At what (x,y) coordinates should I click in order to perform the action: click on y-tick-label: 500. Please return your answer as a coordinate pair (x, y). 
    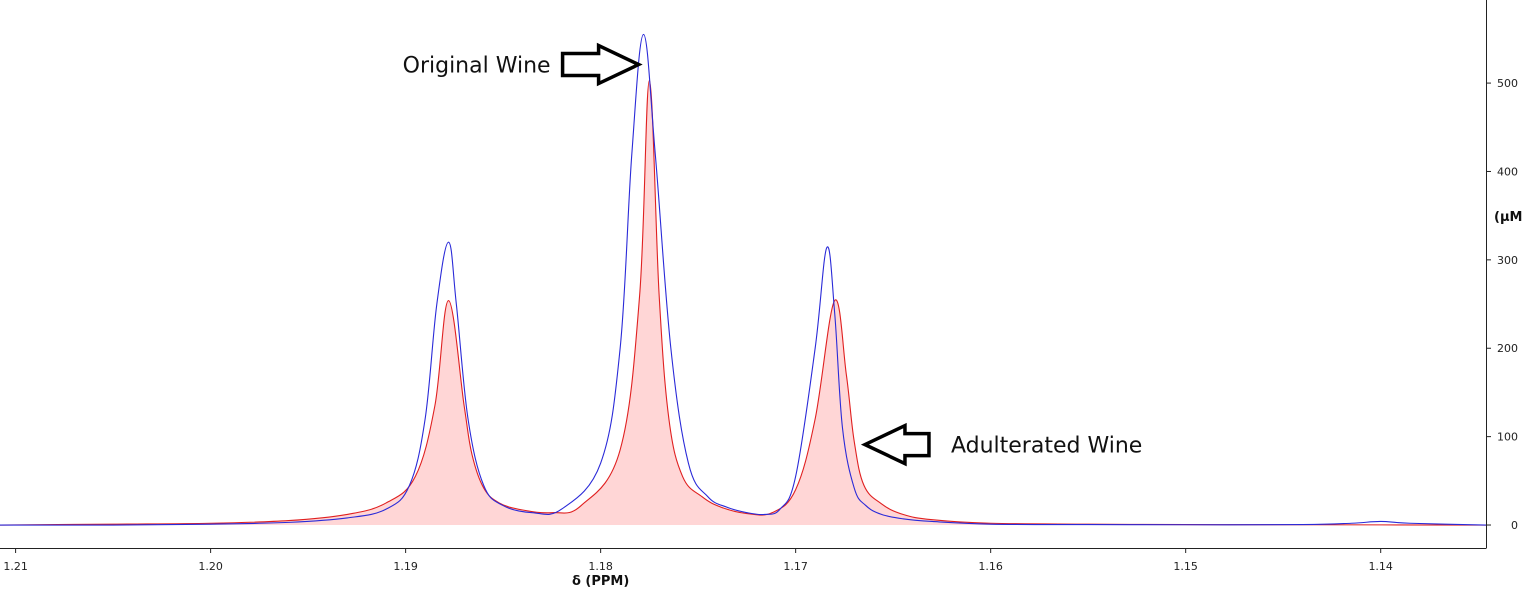
    Looking at the image, I should click on (1507, 83).